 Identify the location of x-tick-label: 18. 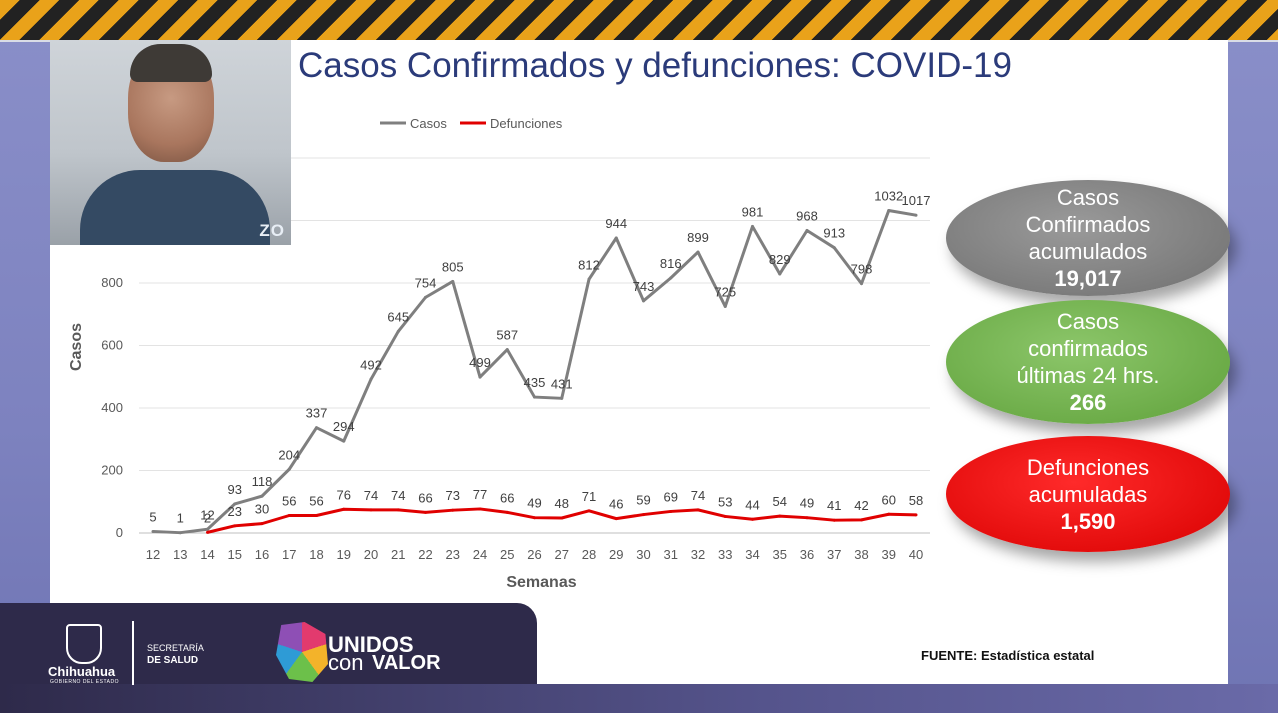
(316, 554).